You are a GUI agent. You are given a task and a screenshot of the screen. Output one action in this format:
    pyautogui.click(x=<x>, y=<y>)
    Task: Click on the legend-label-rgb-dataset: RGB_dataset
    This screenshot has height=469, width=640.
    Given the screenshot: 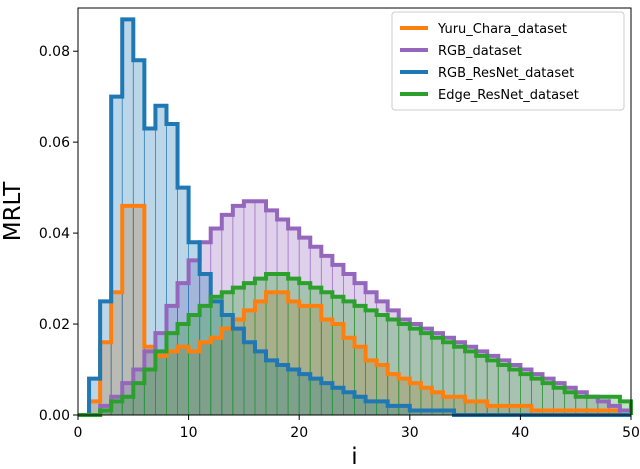 What is the action you would take?
    pyautogui.click(x=480, y=51)
    